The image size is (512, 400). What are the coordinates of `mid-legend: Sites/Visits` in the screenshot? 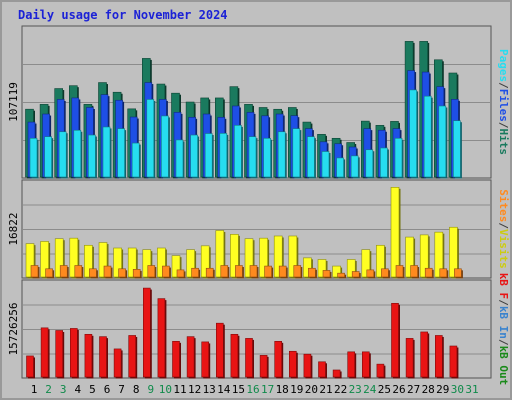 It's located at (503, 229).